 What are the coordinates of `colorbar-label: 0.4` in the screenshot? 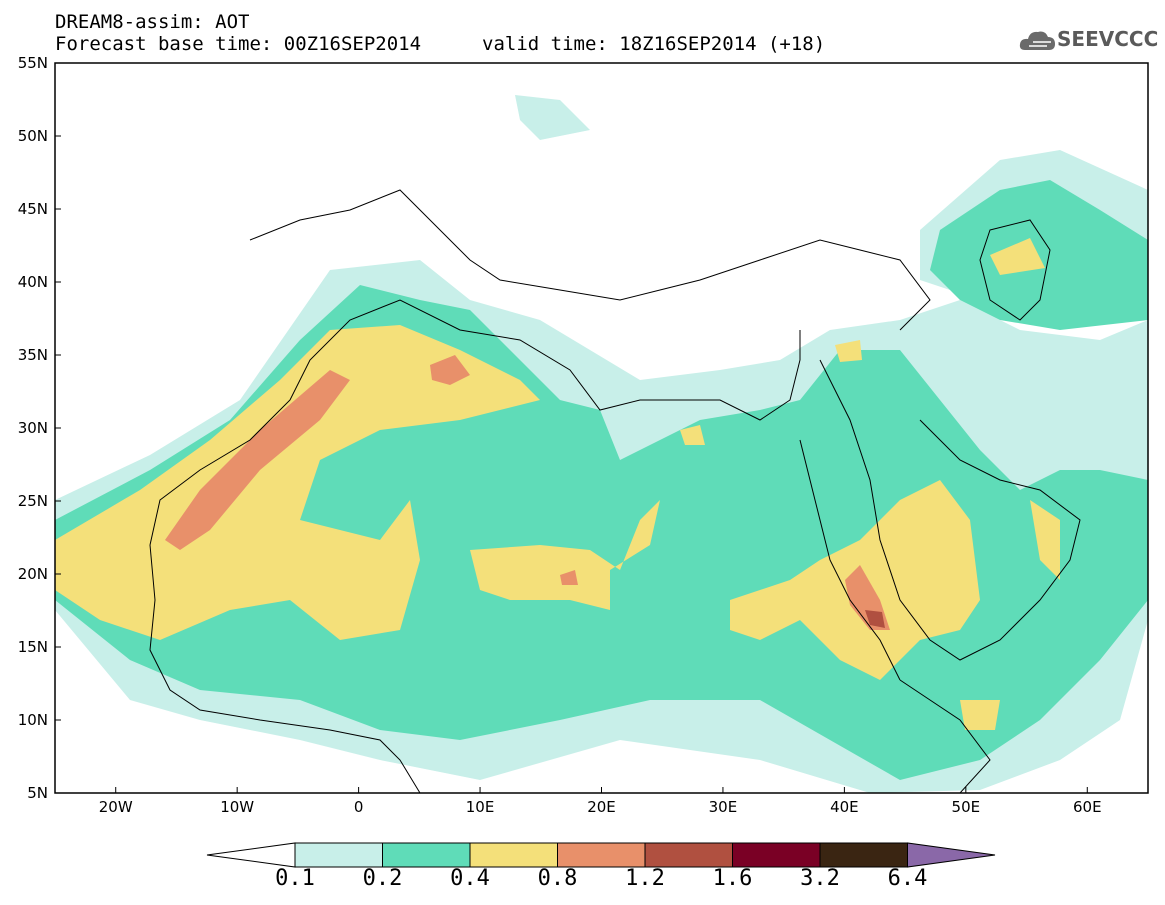 It's located at (470, 878).